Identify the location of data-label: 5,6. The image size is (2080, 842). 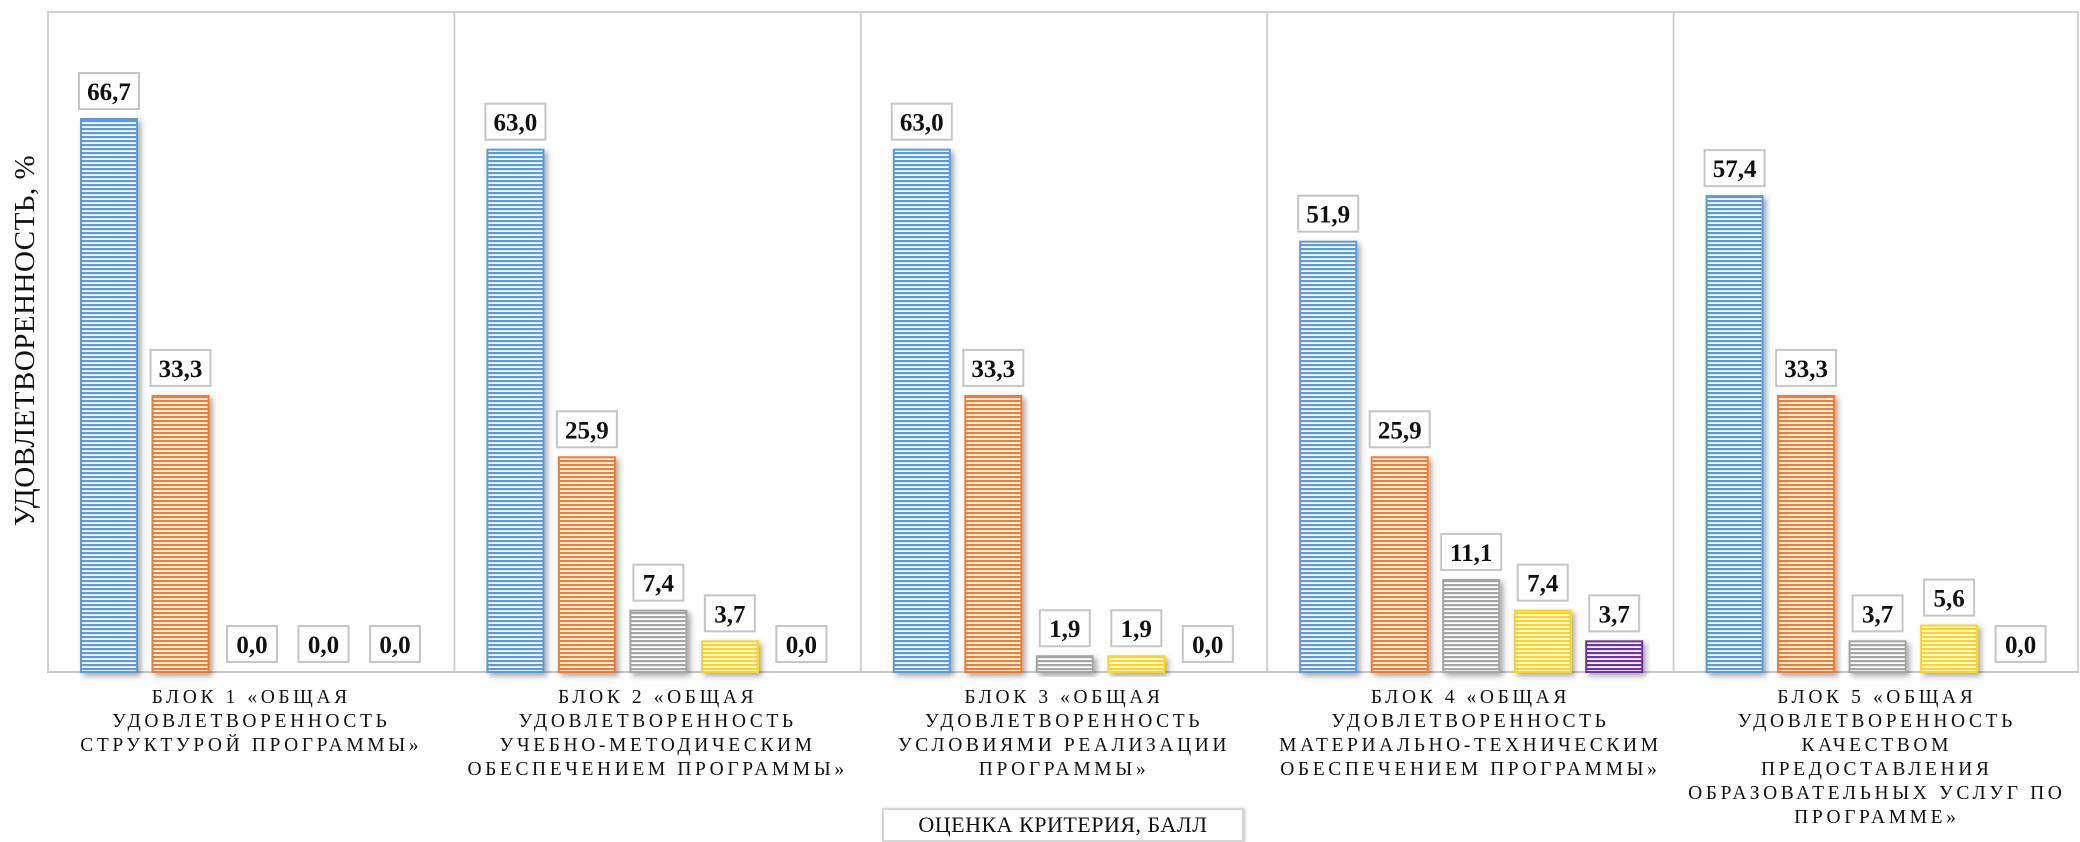
(1949, 597).